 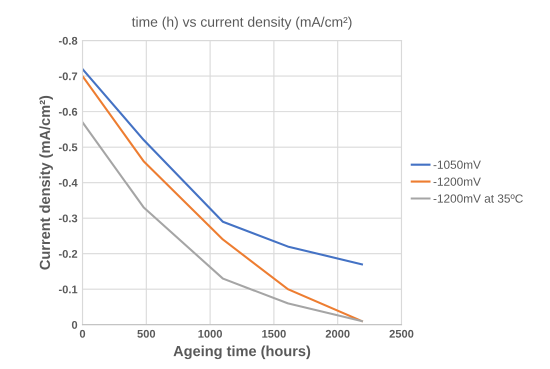 I want to click on x-tick-label: 0, so click(x=83, y=334).